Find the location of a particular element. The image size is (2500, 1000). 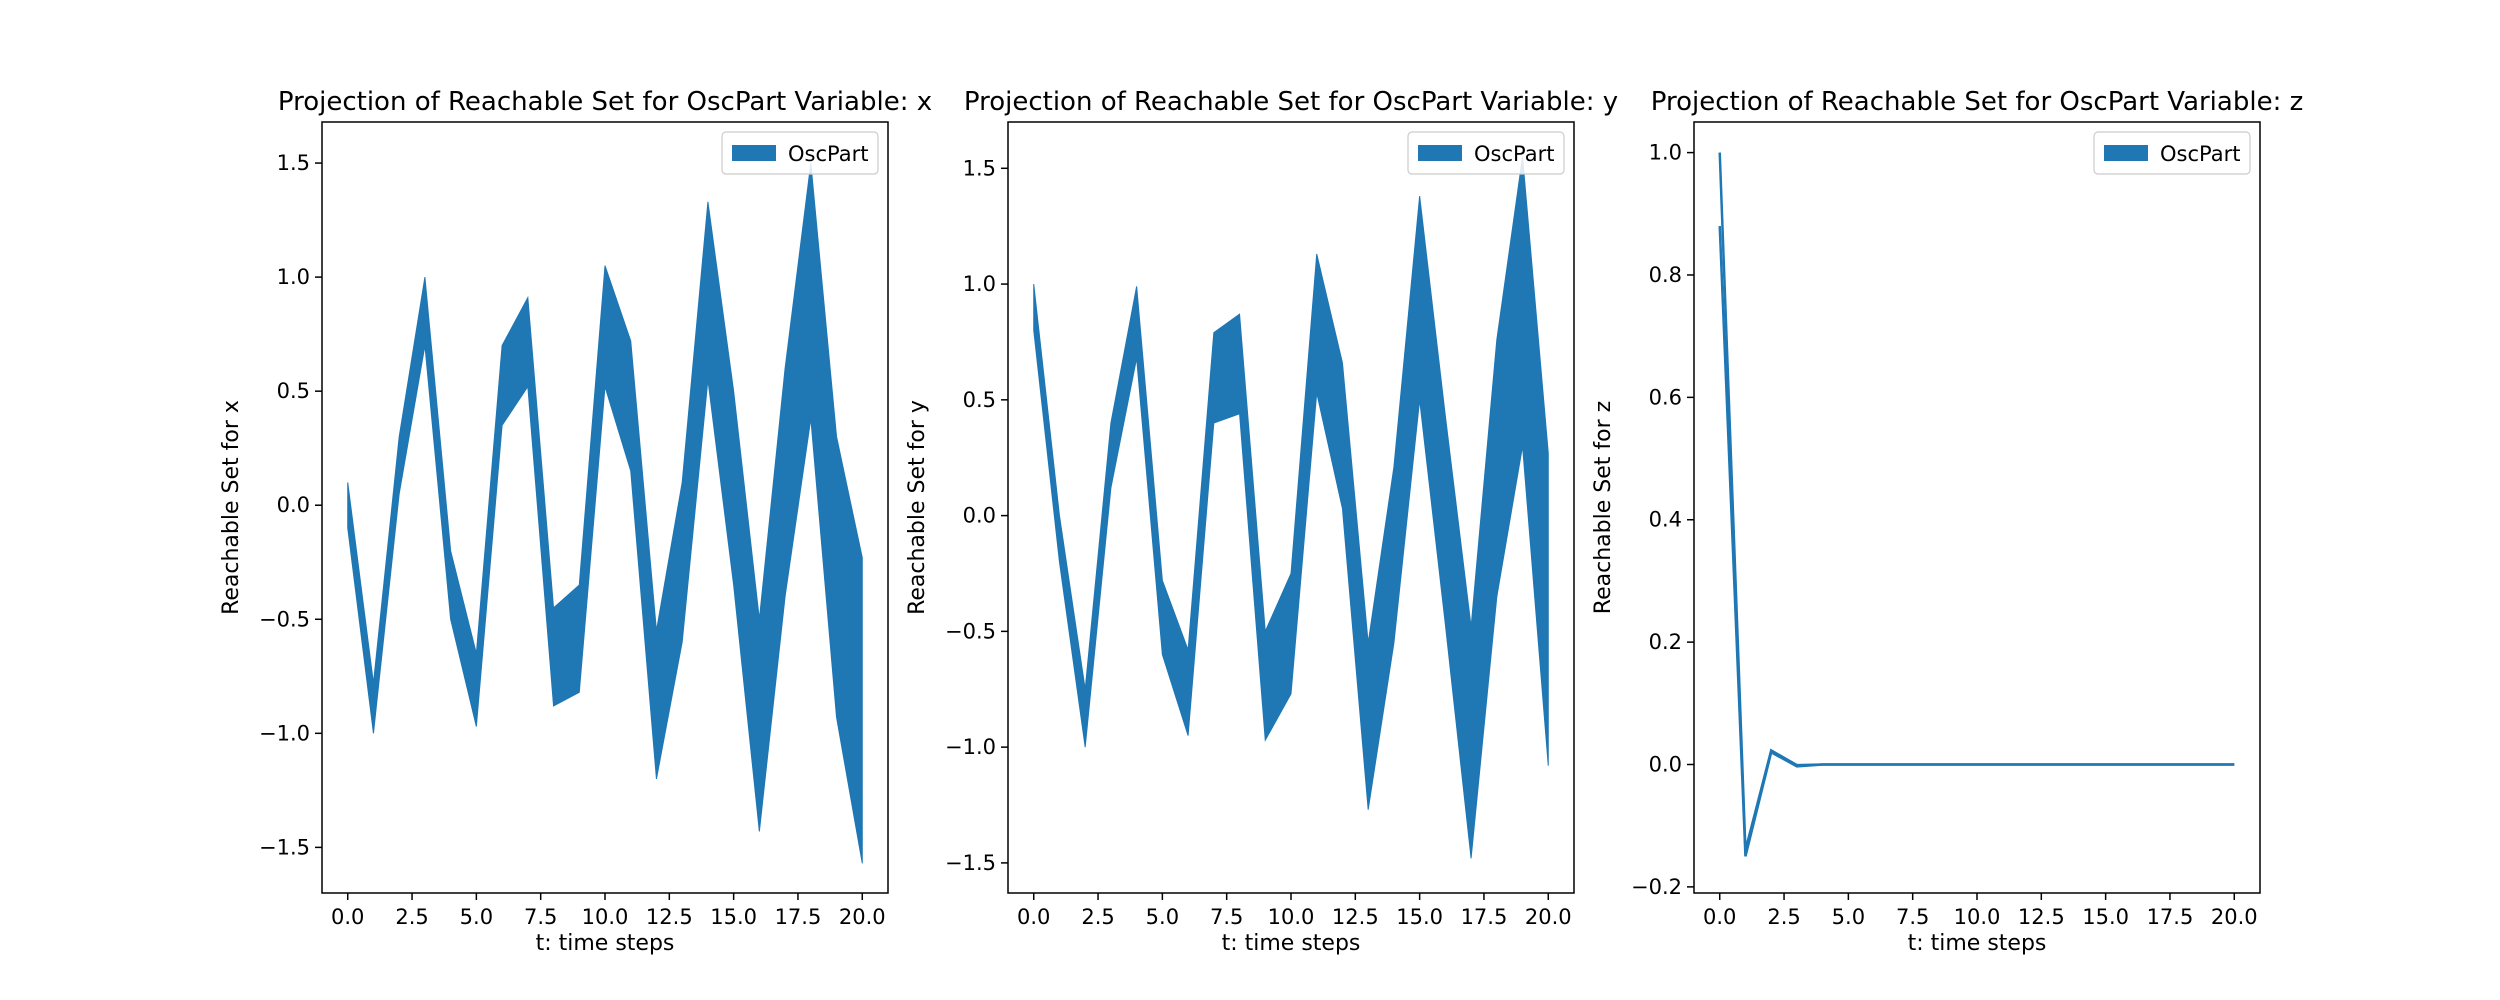

y-tick-label: 0.4 is located at coordinates (1665, 520).